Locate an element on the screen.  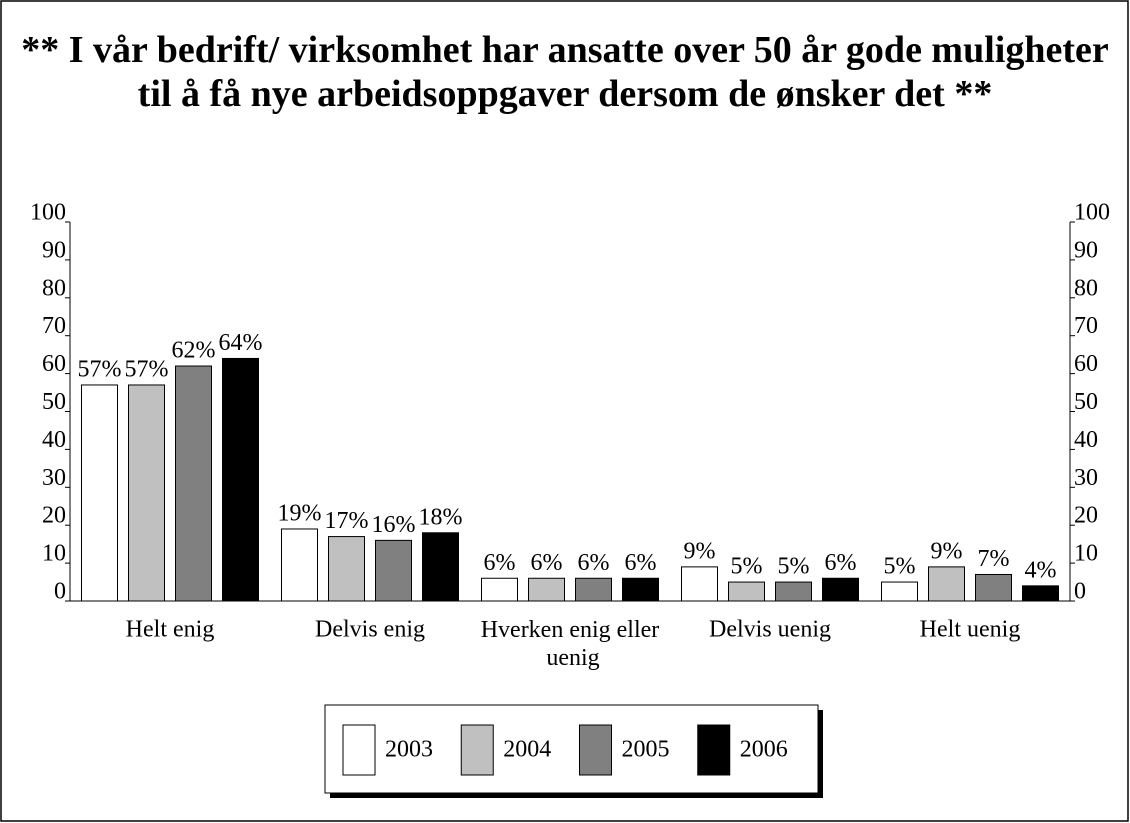
x-tick-label: Helt enig is located at coordinates (170, 630).